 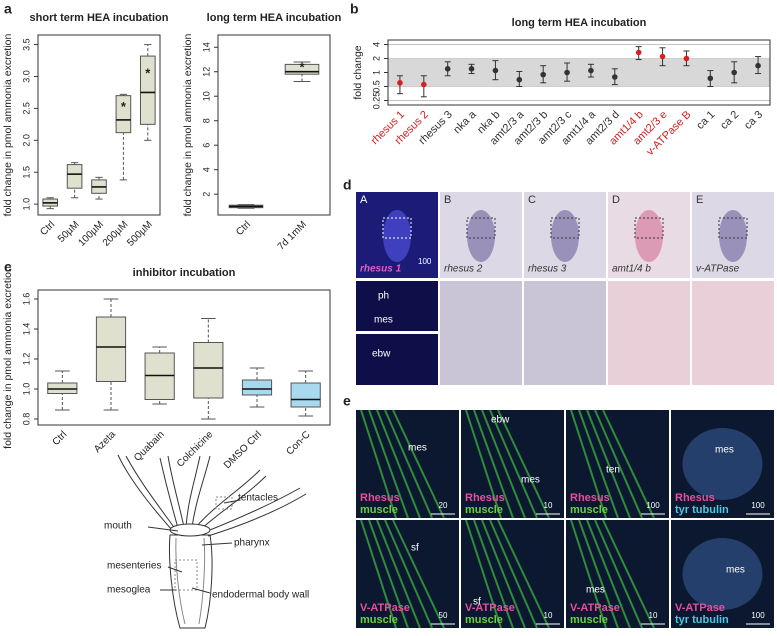 What do you see at coordinates (613, 470) in the screenshot?
I see `annotation: ten` at bounding box center [613, 470].